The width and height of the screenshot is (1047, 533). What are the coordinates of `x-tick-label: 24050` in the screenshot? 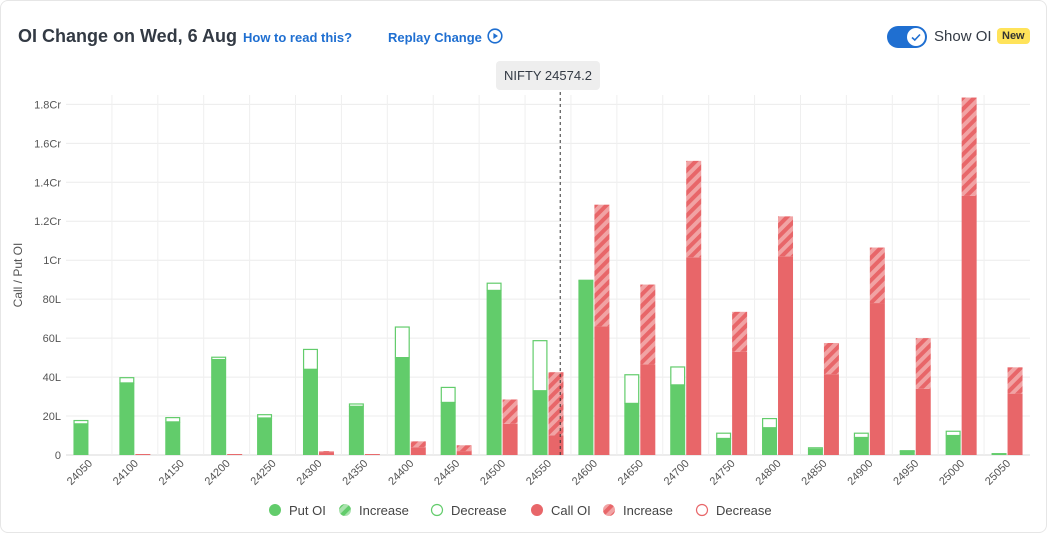 It's located at (80, 473).